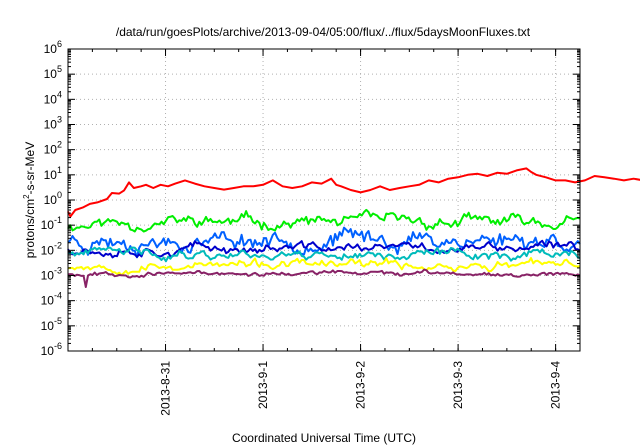  Describe the element at coordinates (51, 274) in the screenshot. I see `y-tick-label: 10⁻³` at that location.